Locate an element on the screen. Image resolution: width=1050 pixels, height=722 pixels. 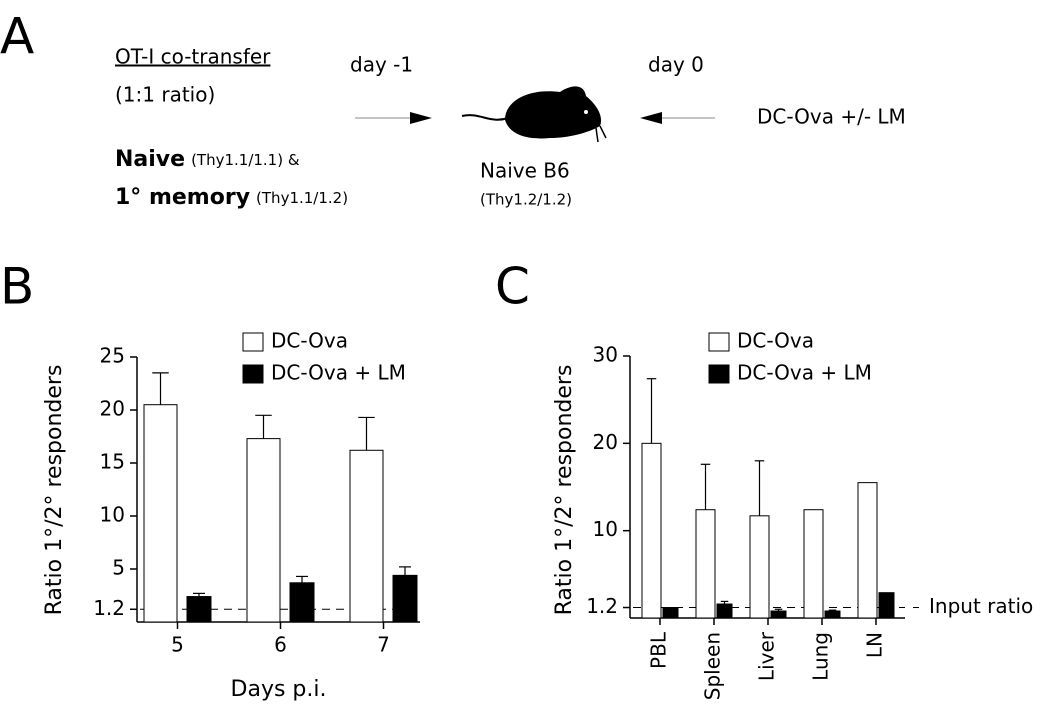
y-tick-label: 5 is located at coordinates (118, 568).